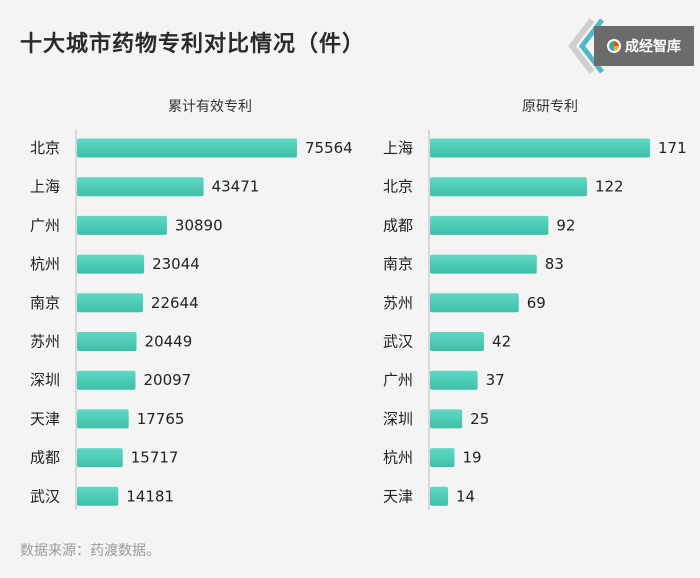 The image size is (700, 578). Describe the element at coordinates (45, 225) in the screenshot. I see `left-category-label: 广州` at that location.